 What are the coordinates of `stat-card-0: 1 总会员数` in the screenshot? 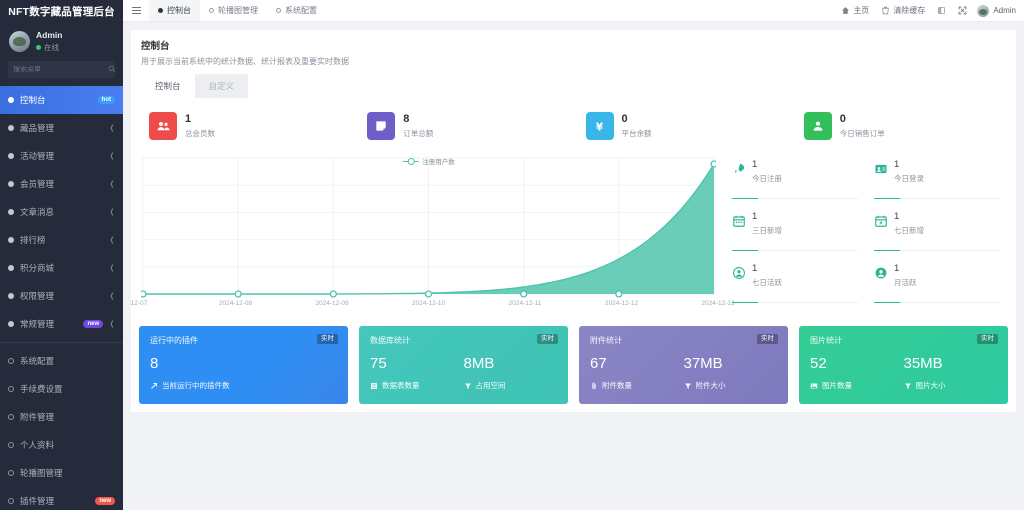 It's located at (246, 126).